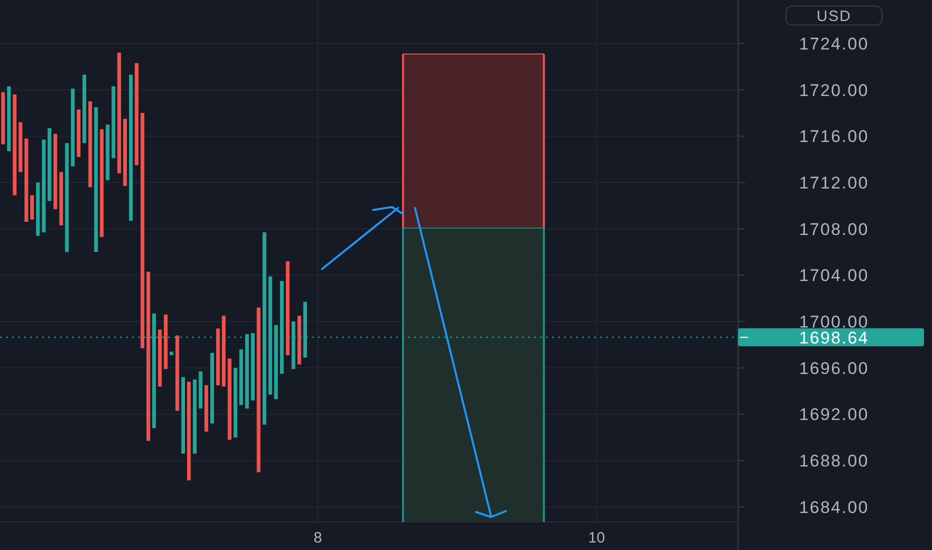 The width and height of the screenshot is (932, 550). What do you see at coordinates (318, 537) in the screenshot?
I see `x-tick-label: 8` at bounding box center [318, 537].